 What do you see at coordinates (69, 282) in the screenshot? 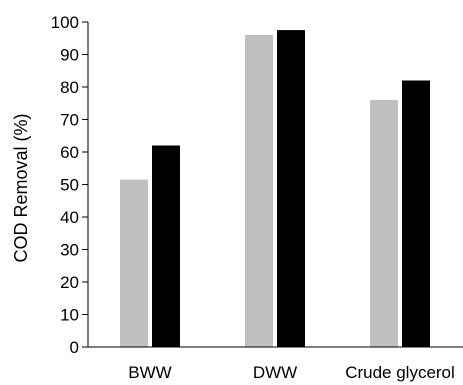
I see `y-tick-label: 20` at bounding box center [69, 282].